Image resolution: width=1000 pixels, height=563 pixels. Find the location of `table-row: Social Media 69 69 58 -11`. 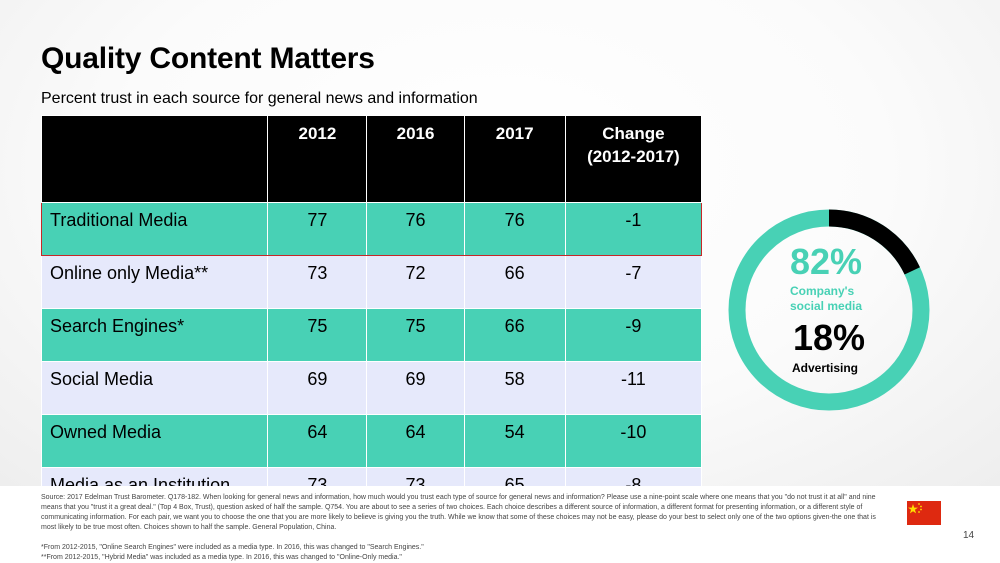

table-row: Social Media 69 69 58 -11 is located at coordinates (371, 388).